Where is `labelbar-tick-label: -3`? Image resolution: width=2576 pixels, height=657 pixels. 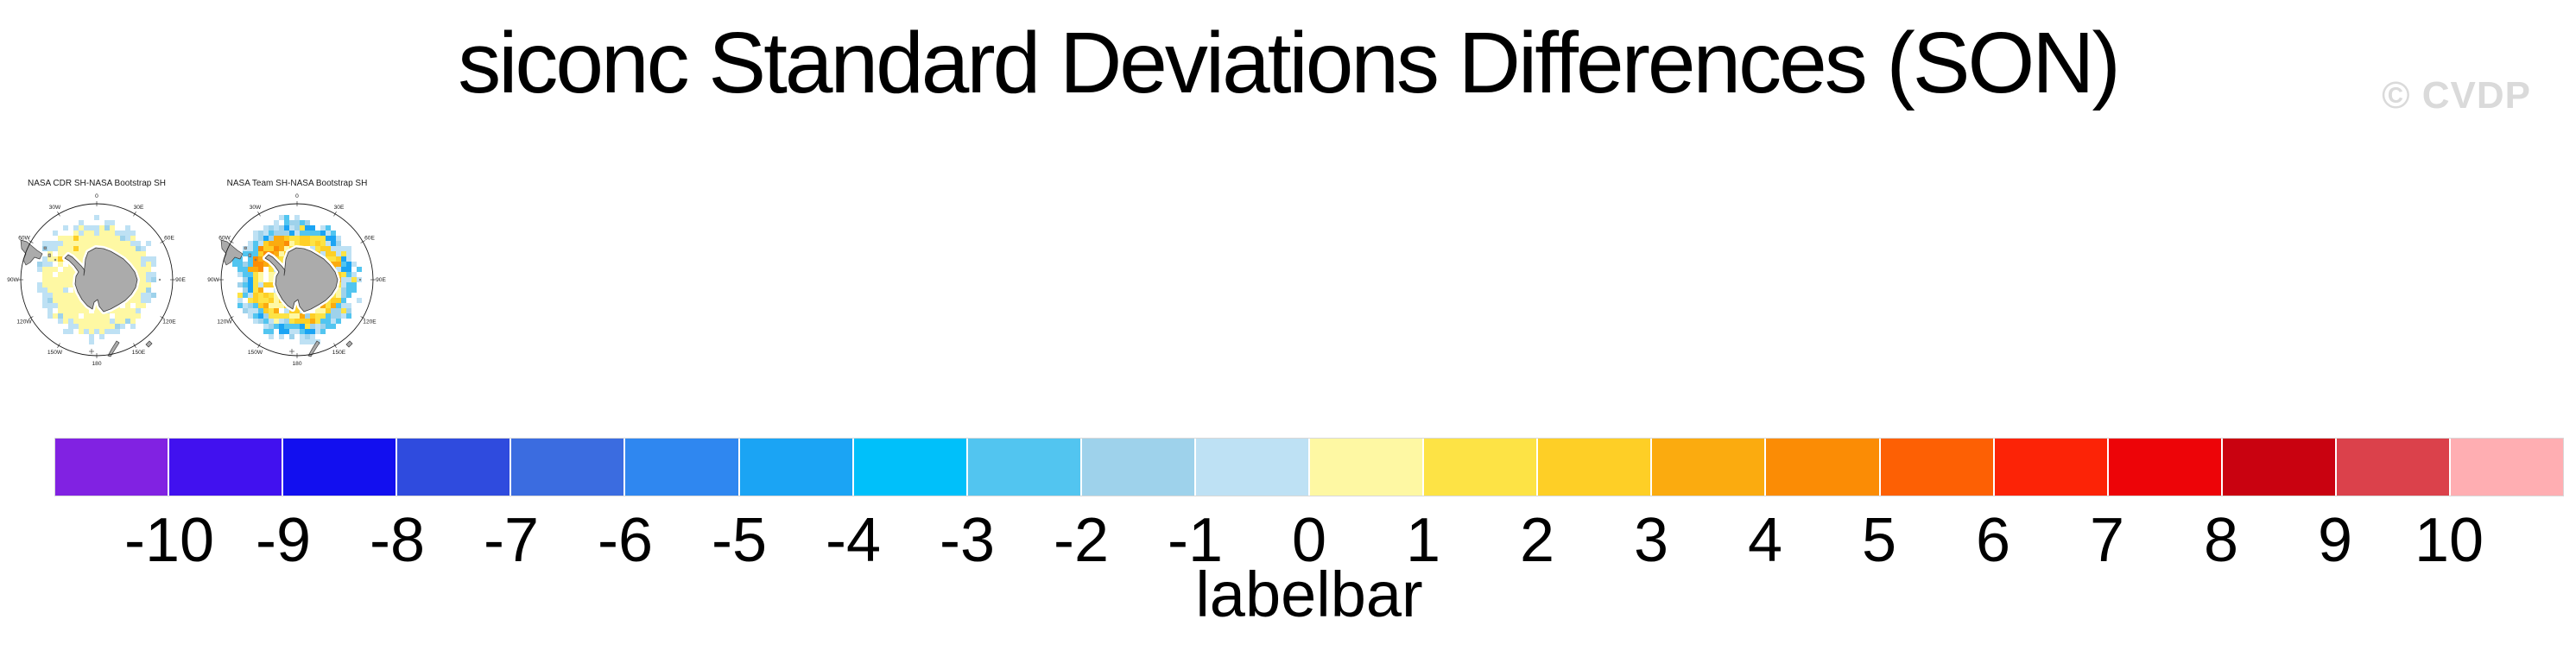
labelbar-tick-label: -3 is located at coordinates (967, 540).